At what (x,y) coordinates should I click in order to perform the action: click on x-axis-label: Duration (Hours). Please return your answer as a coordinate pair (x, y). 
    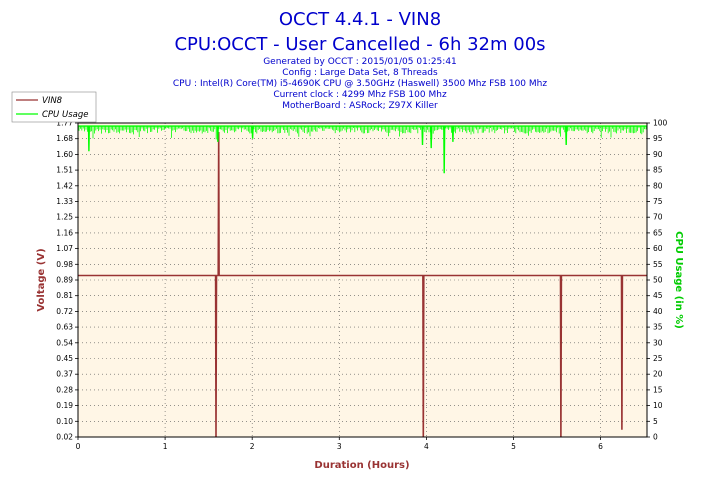
    Looking at the image, I should click on (361, 465).